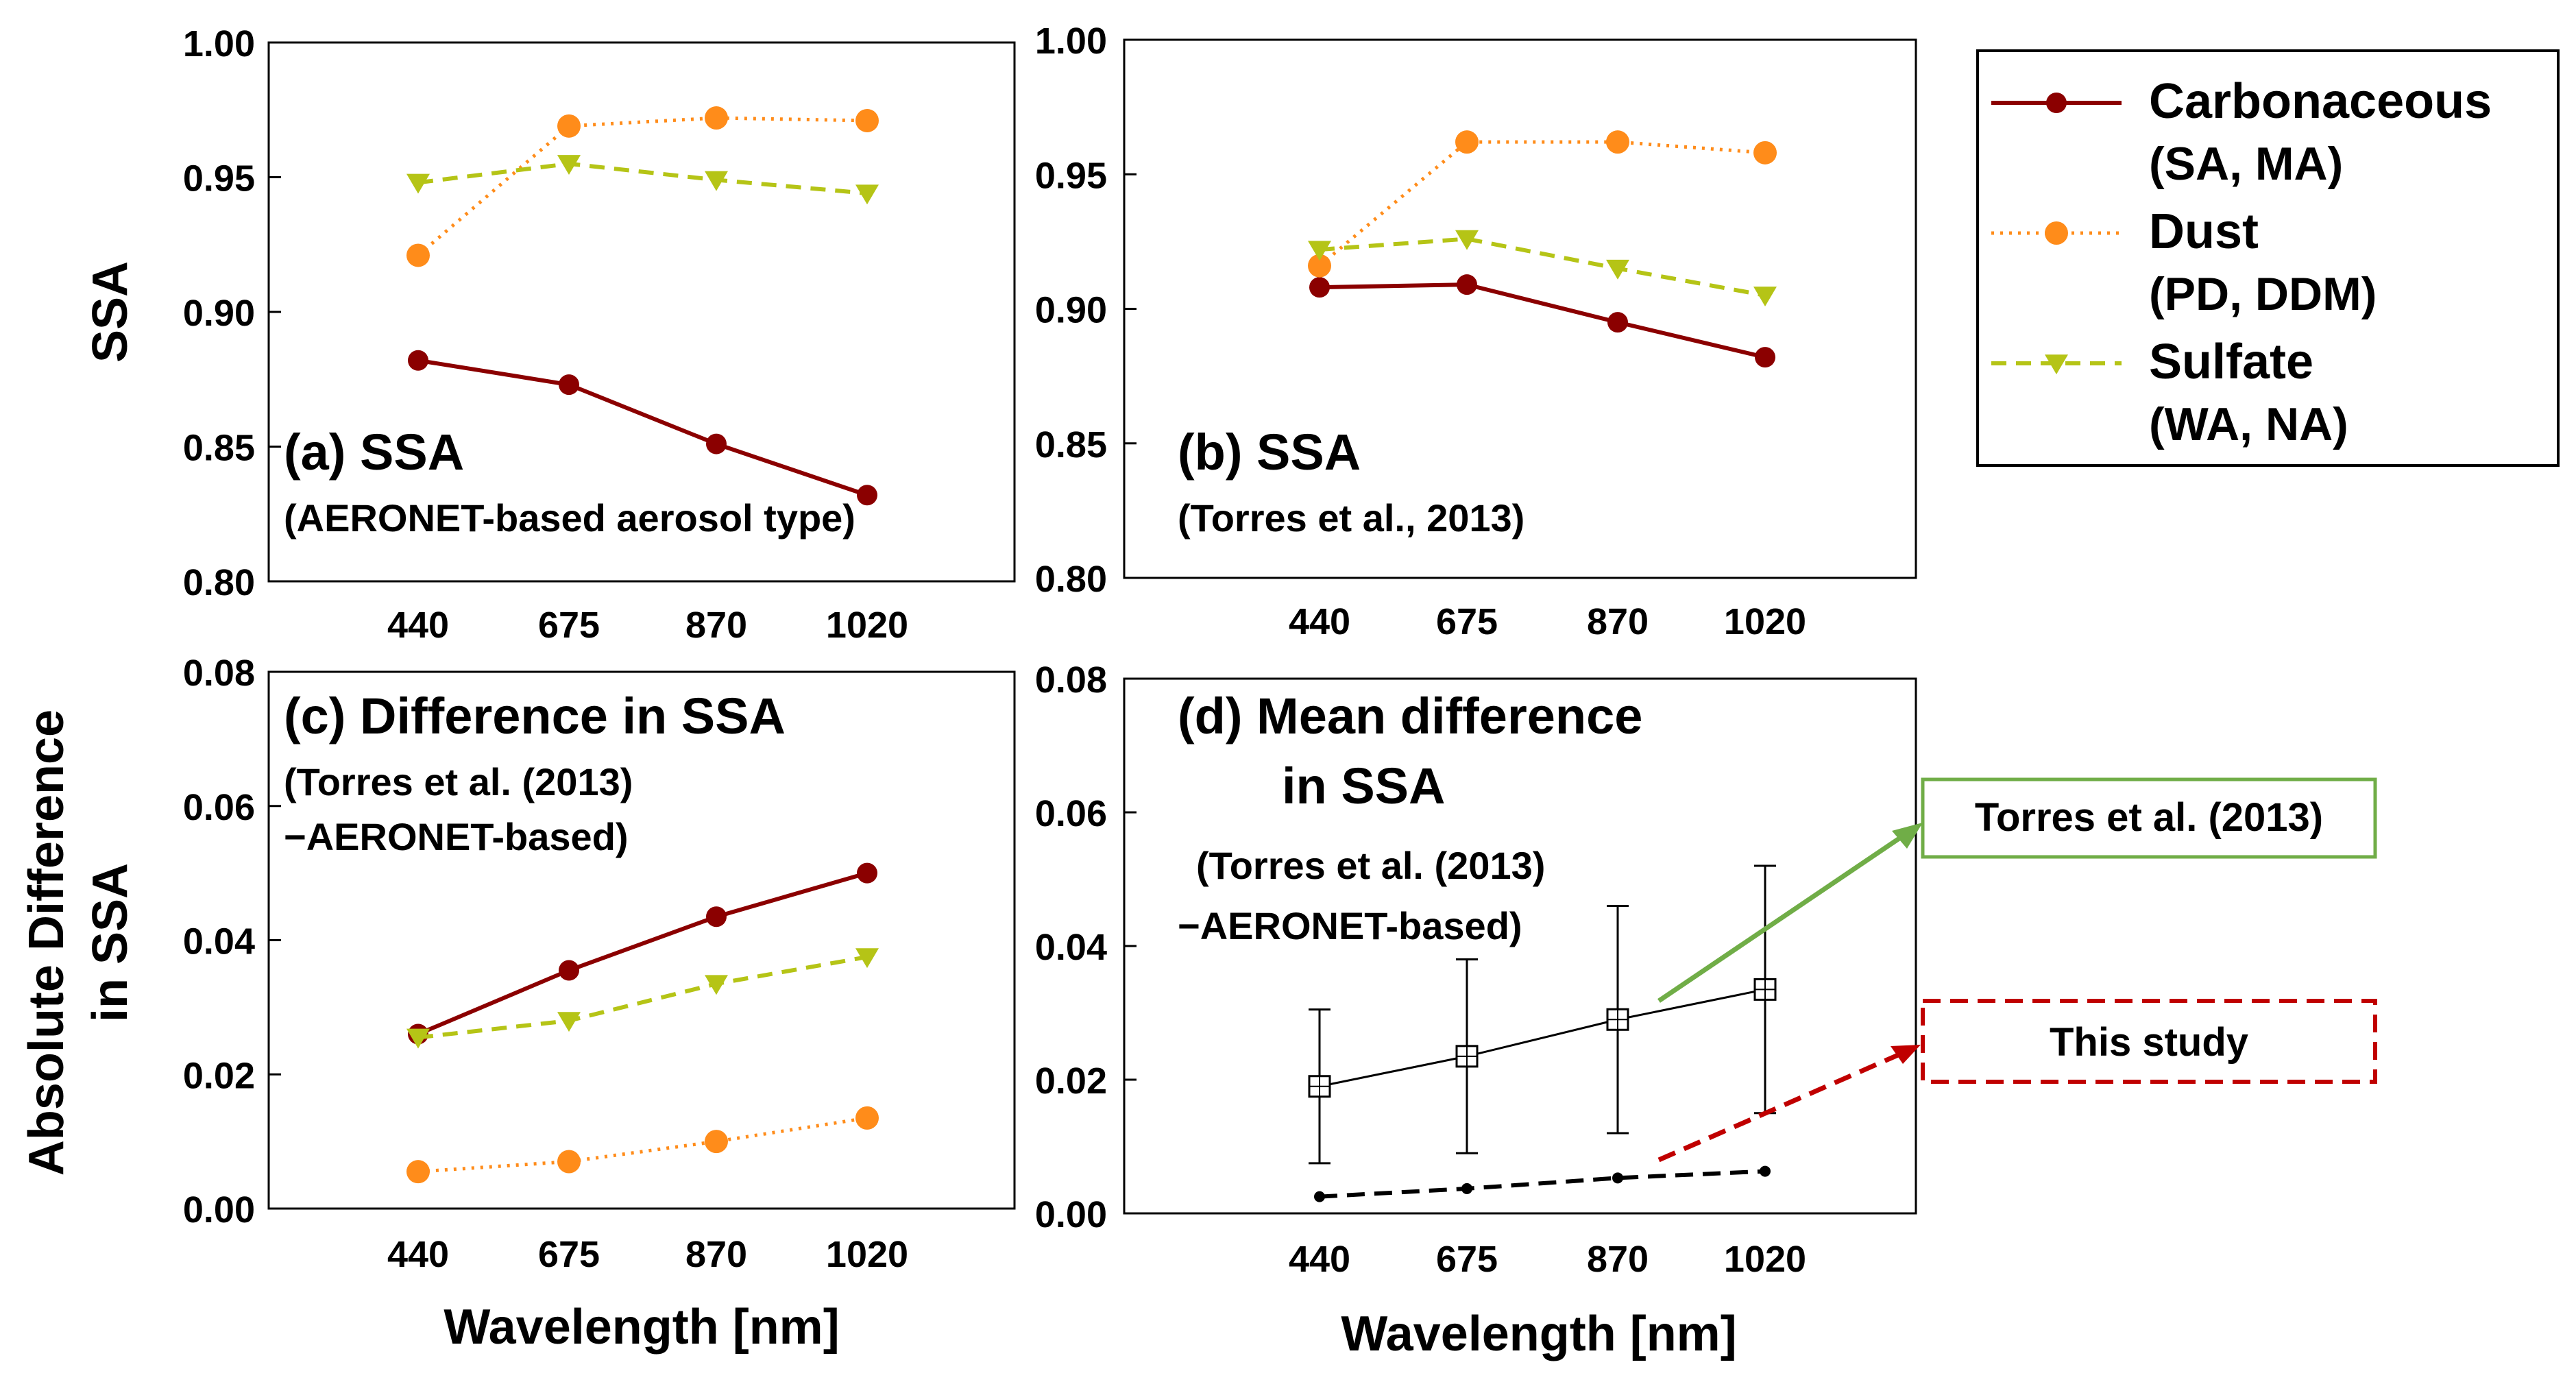 The width and height of the screenshot is (2576, 1382). What do you see at coordinates (1538, 1334) in the screenshot?
I see `x-axis-label-d: Wavelength [nm]` at bounding box center [1538, 1334].